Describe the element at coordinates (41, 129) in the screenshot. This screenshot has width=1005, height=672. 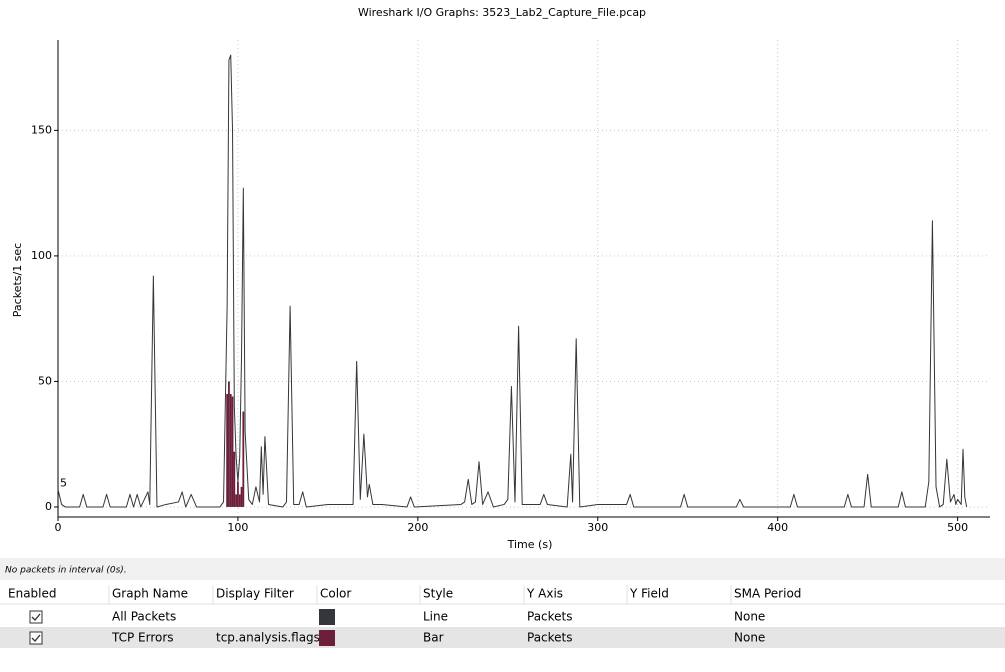
I see `y-tick-label: 150` at that location.